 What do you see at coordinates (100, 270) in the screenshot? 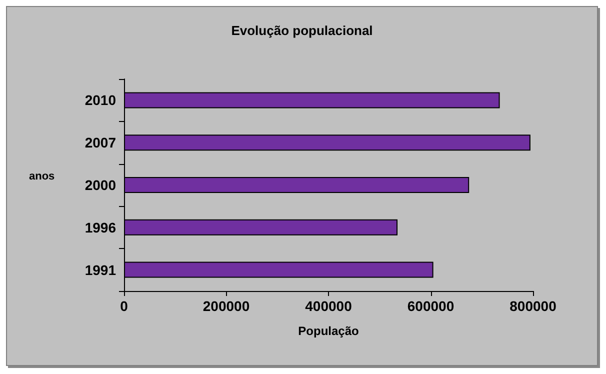
I see `y-tick-label: 1991` at bounding box center [100, 270].